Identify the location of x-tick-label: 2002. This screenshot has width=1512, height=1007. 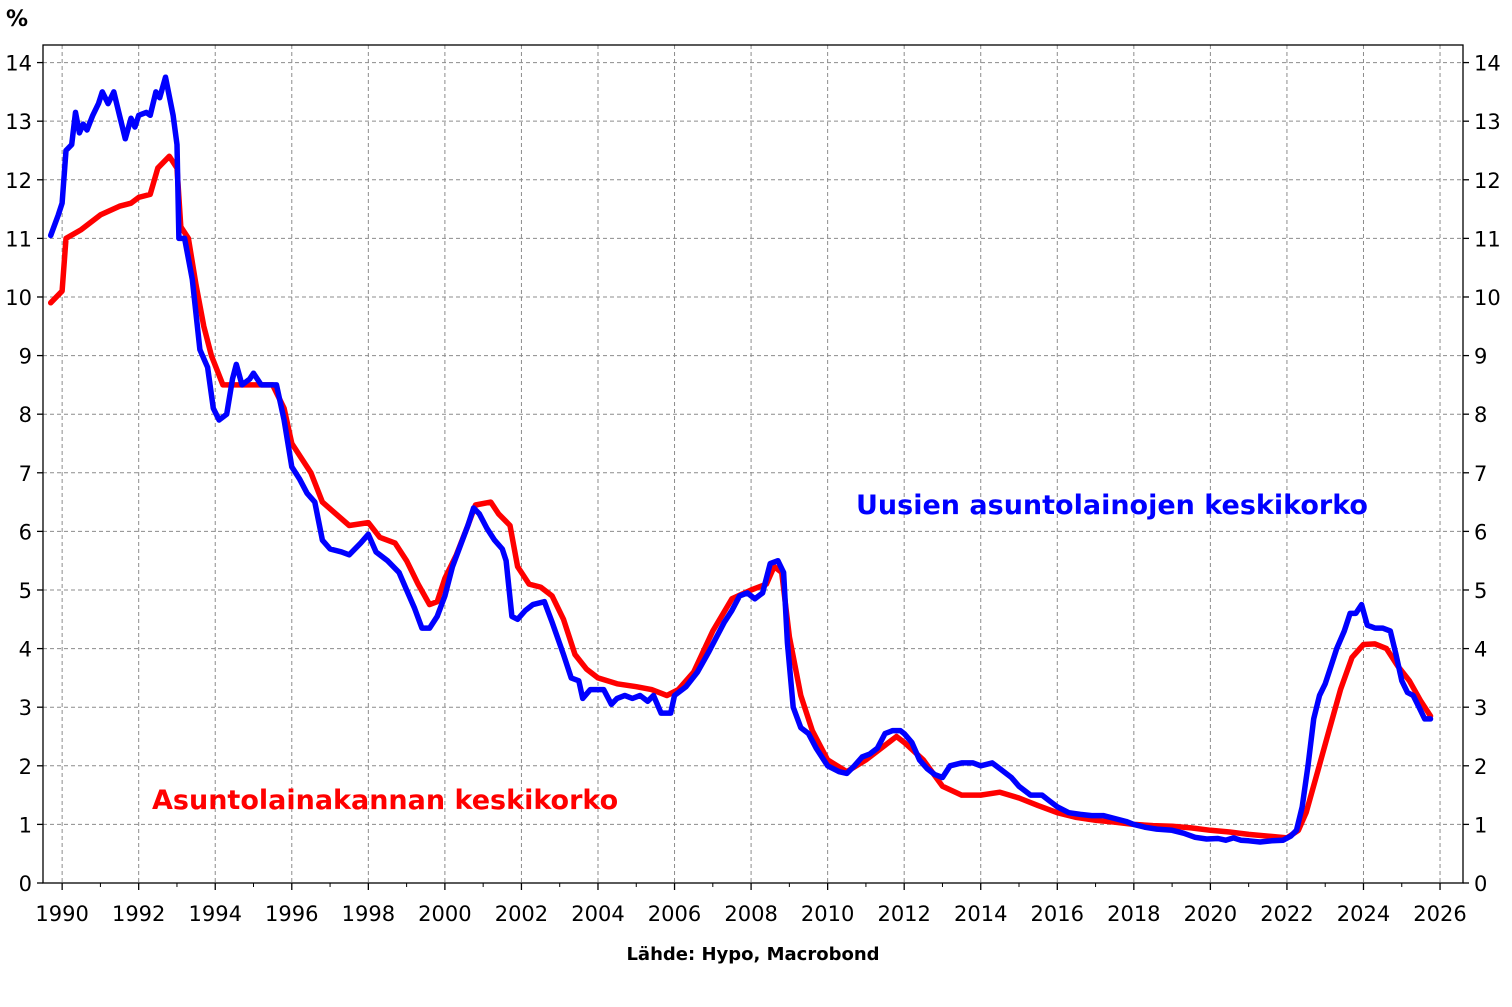
(521, 914).